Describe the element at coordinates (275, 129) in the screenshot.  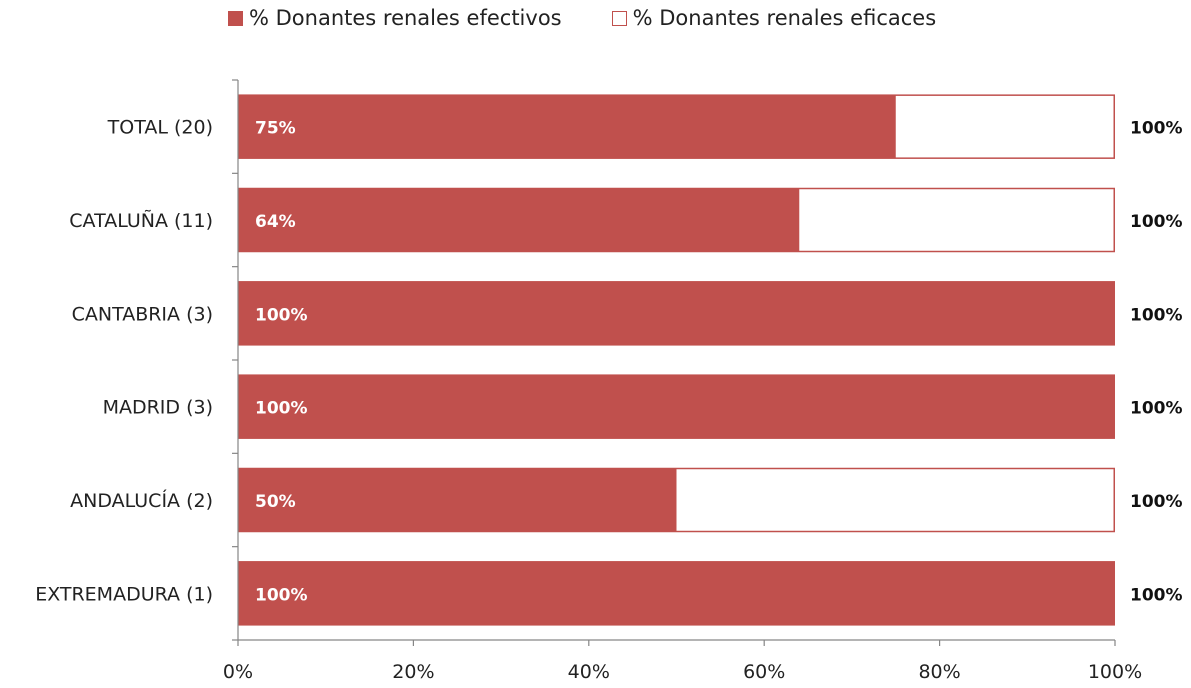
I see `data-label-efectivos: 75%` at that location.